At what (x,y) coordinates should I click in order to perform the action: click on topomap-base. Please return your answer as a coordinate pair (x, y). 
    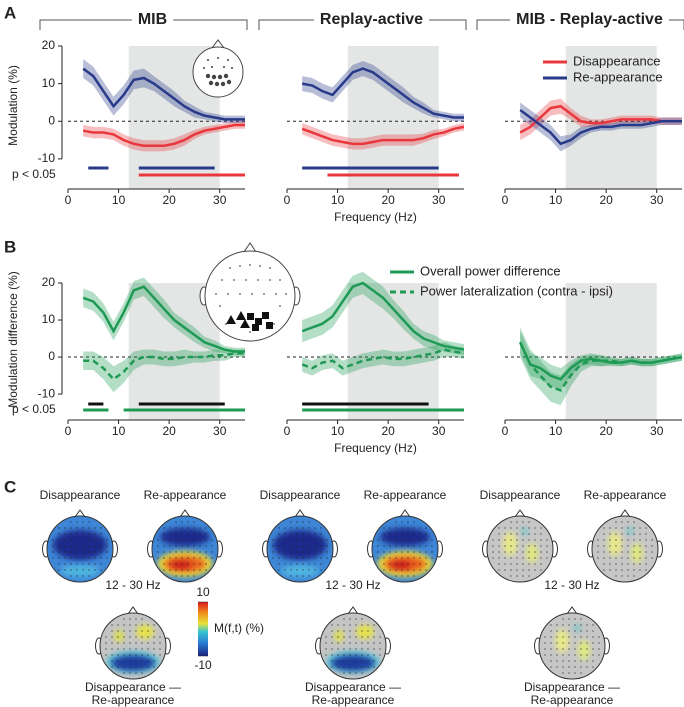
    Looking at the image, I should click on (520, 549).